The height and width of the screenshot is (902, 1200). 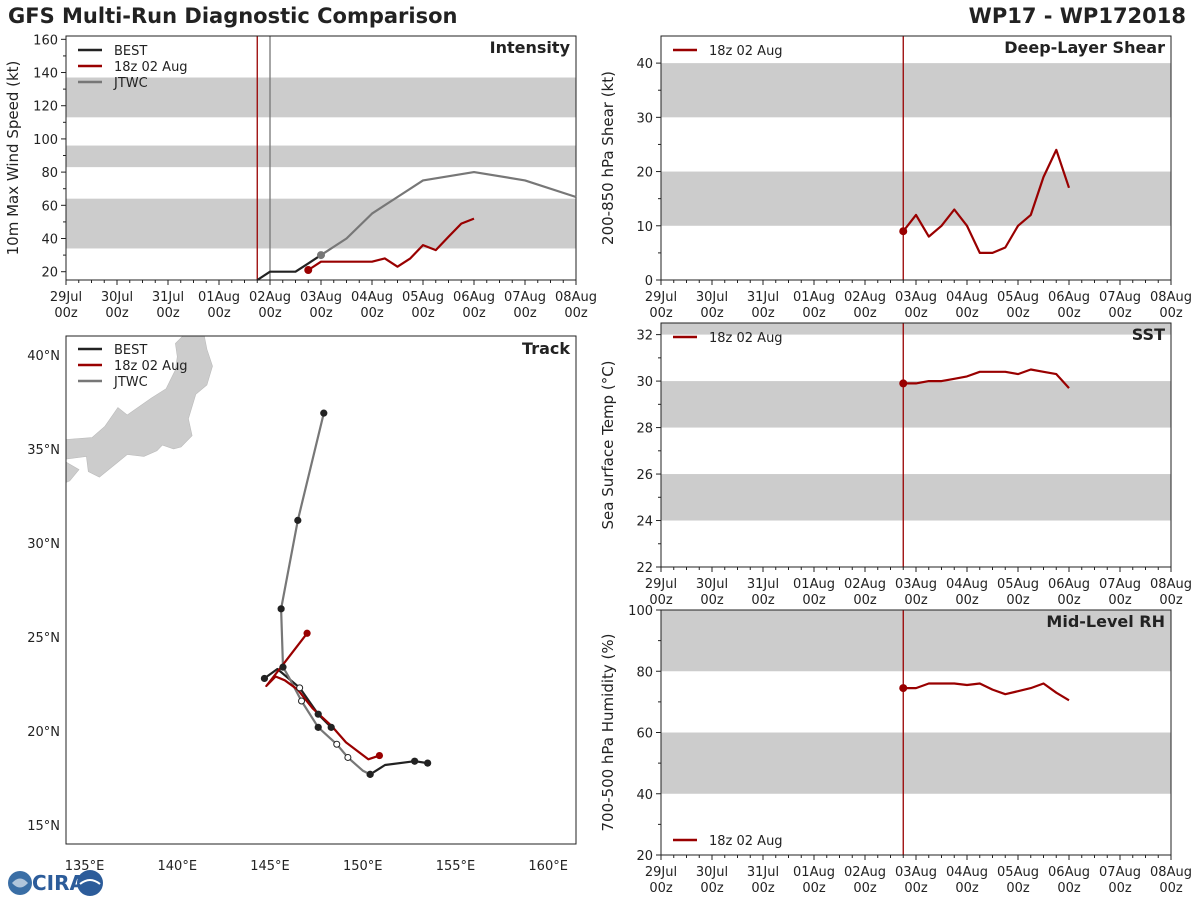 I want to click on rh-xtick-line: 07Aug, so click(x=1120, y=872).